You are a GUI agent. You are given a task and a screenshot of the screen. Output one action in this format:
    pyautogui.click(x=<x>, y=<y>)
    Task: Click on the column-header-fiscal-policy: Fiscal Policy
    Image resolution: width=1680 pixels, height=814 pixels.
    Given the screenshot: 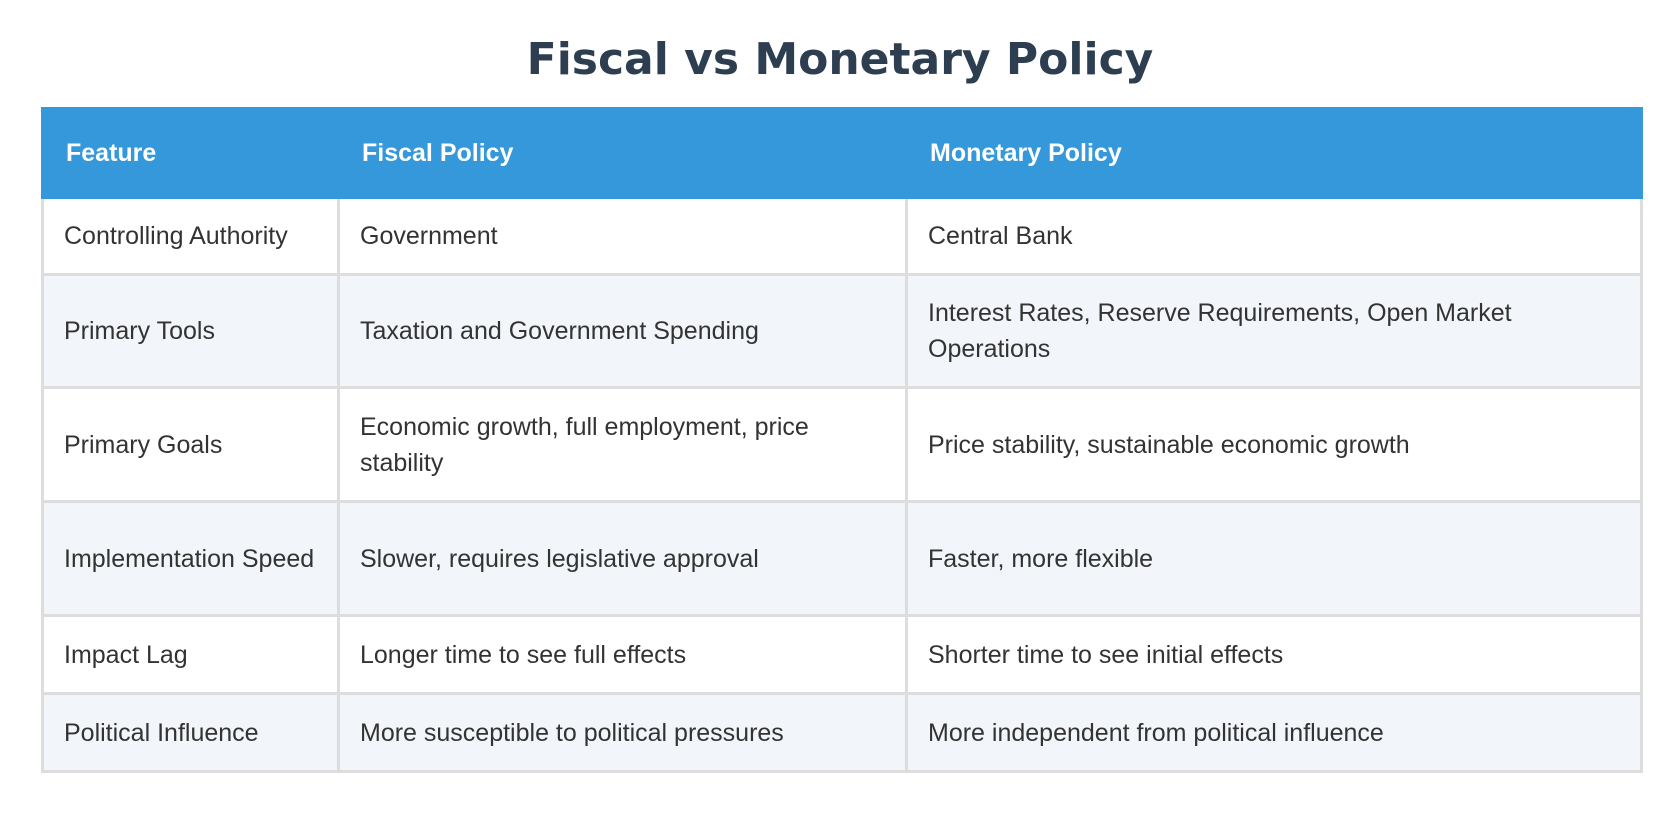 What is the action you would take?
    pyautogui.click(x=622, y=153)
    